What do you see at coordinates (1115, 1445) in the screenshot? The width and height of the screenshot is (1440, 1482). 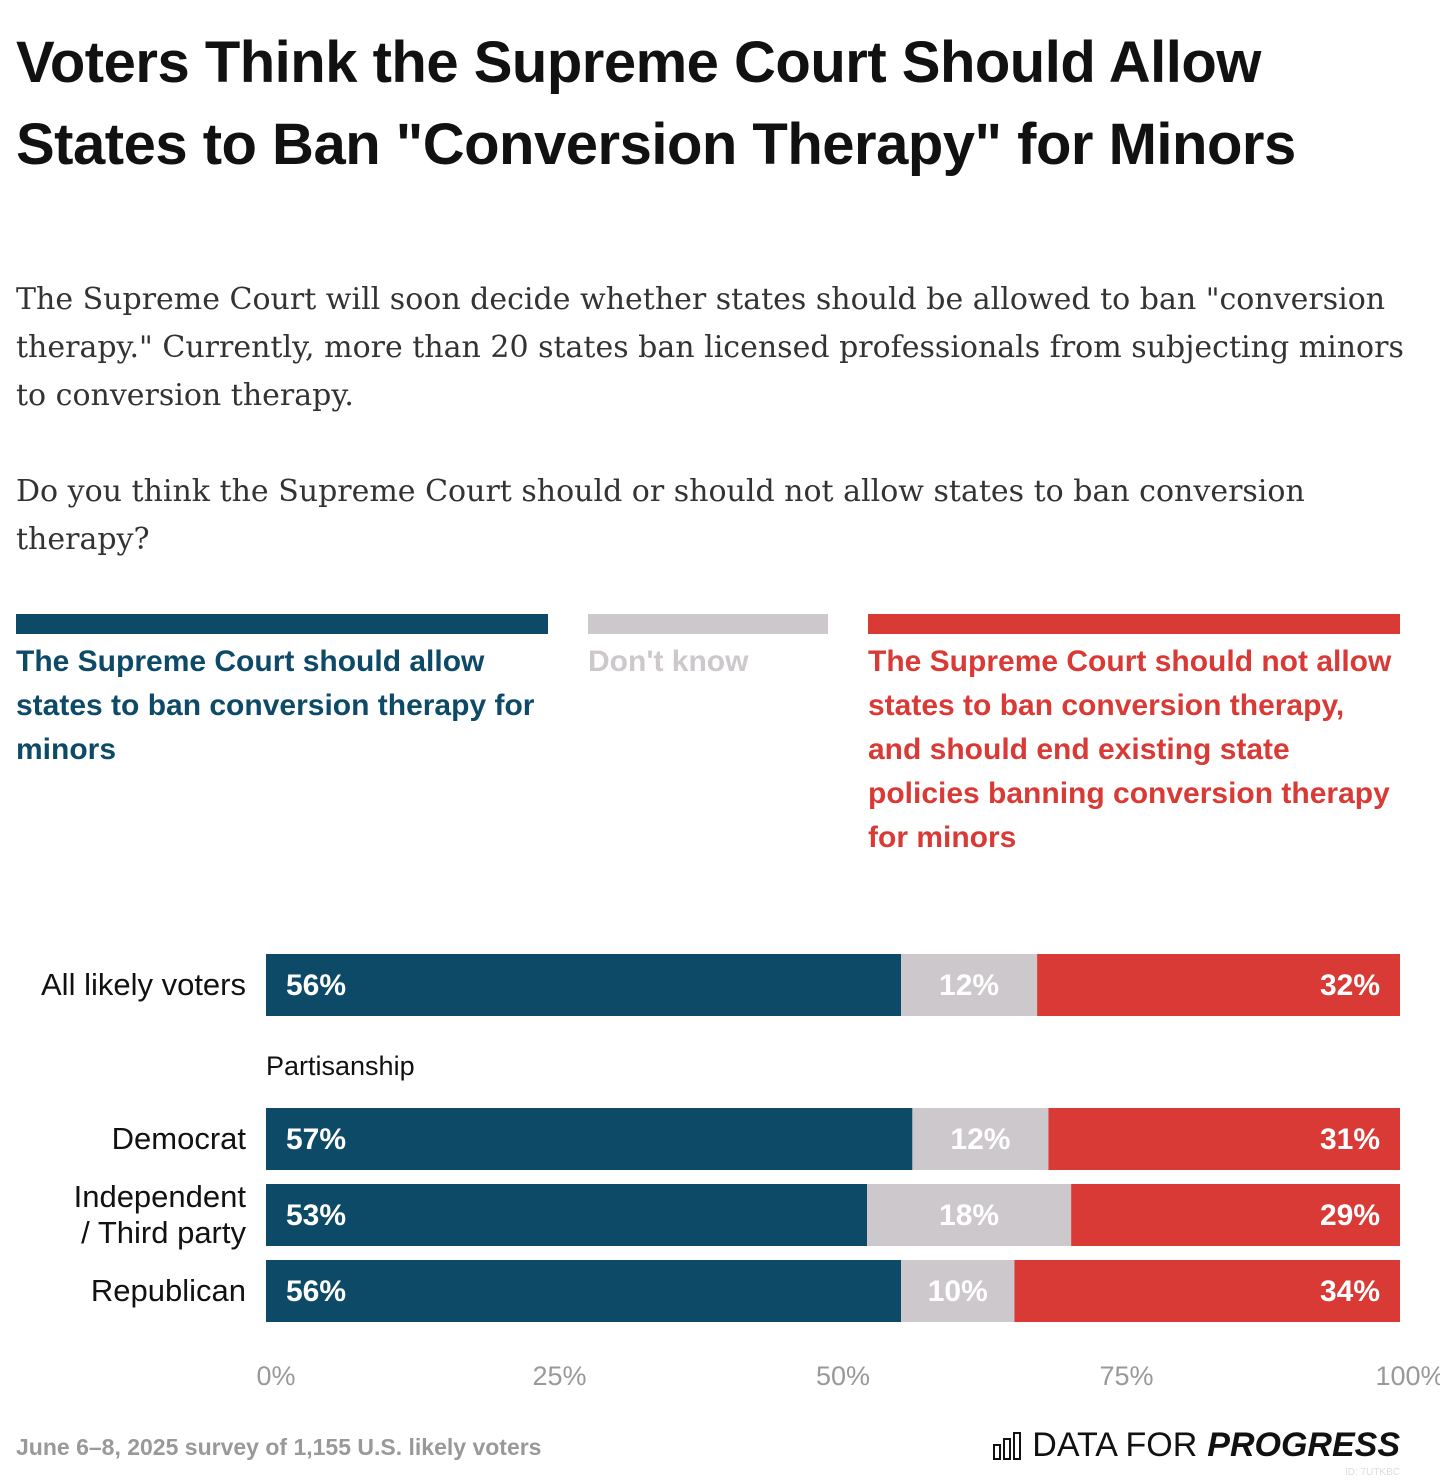 I see `brand-light: DATA FOR` at bounding box center [1115, 1445].